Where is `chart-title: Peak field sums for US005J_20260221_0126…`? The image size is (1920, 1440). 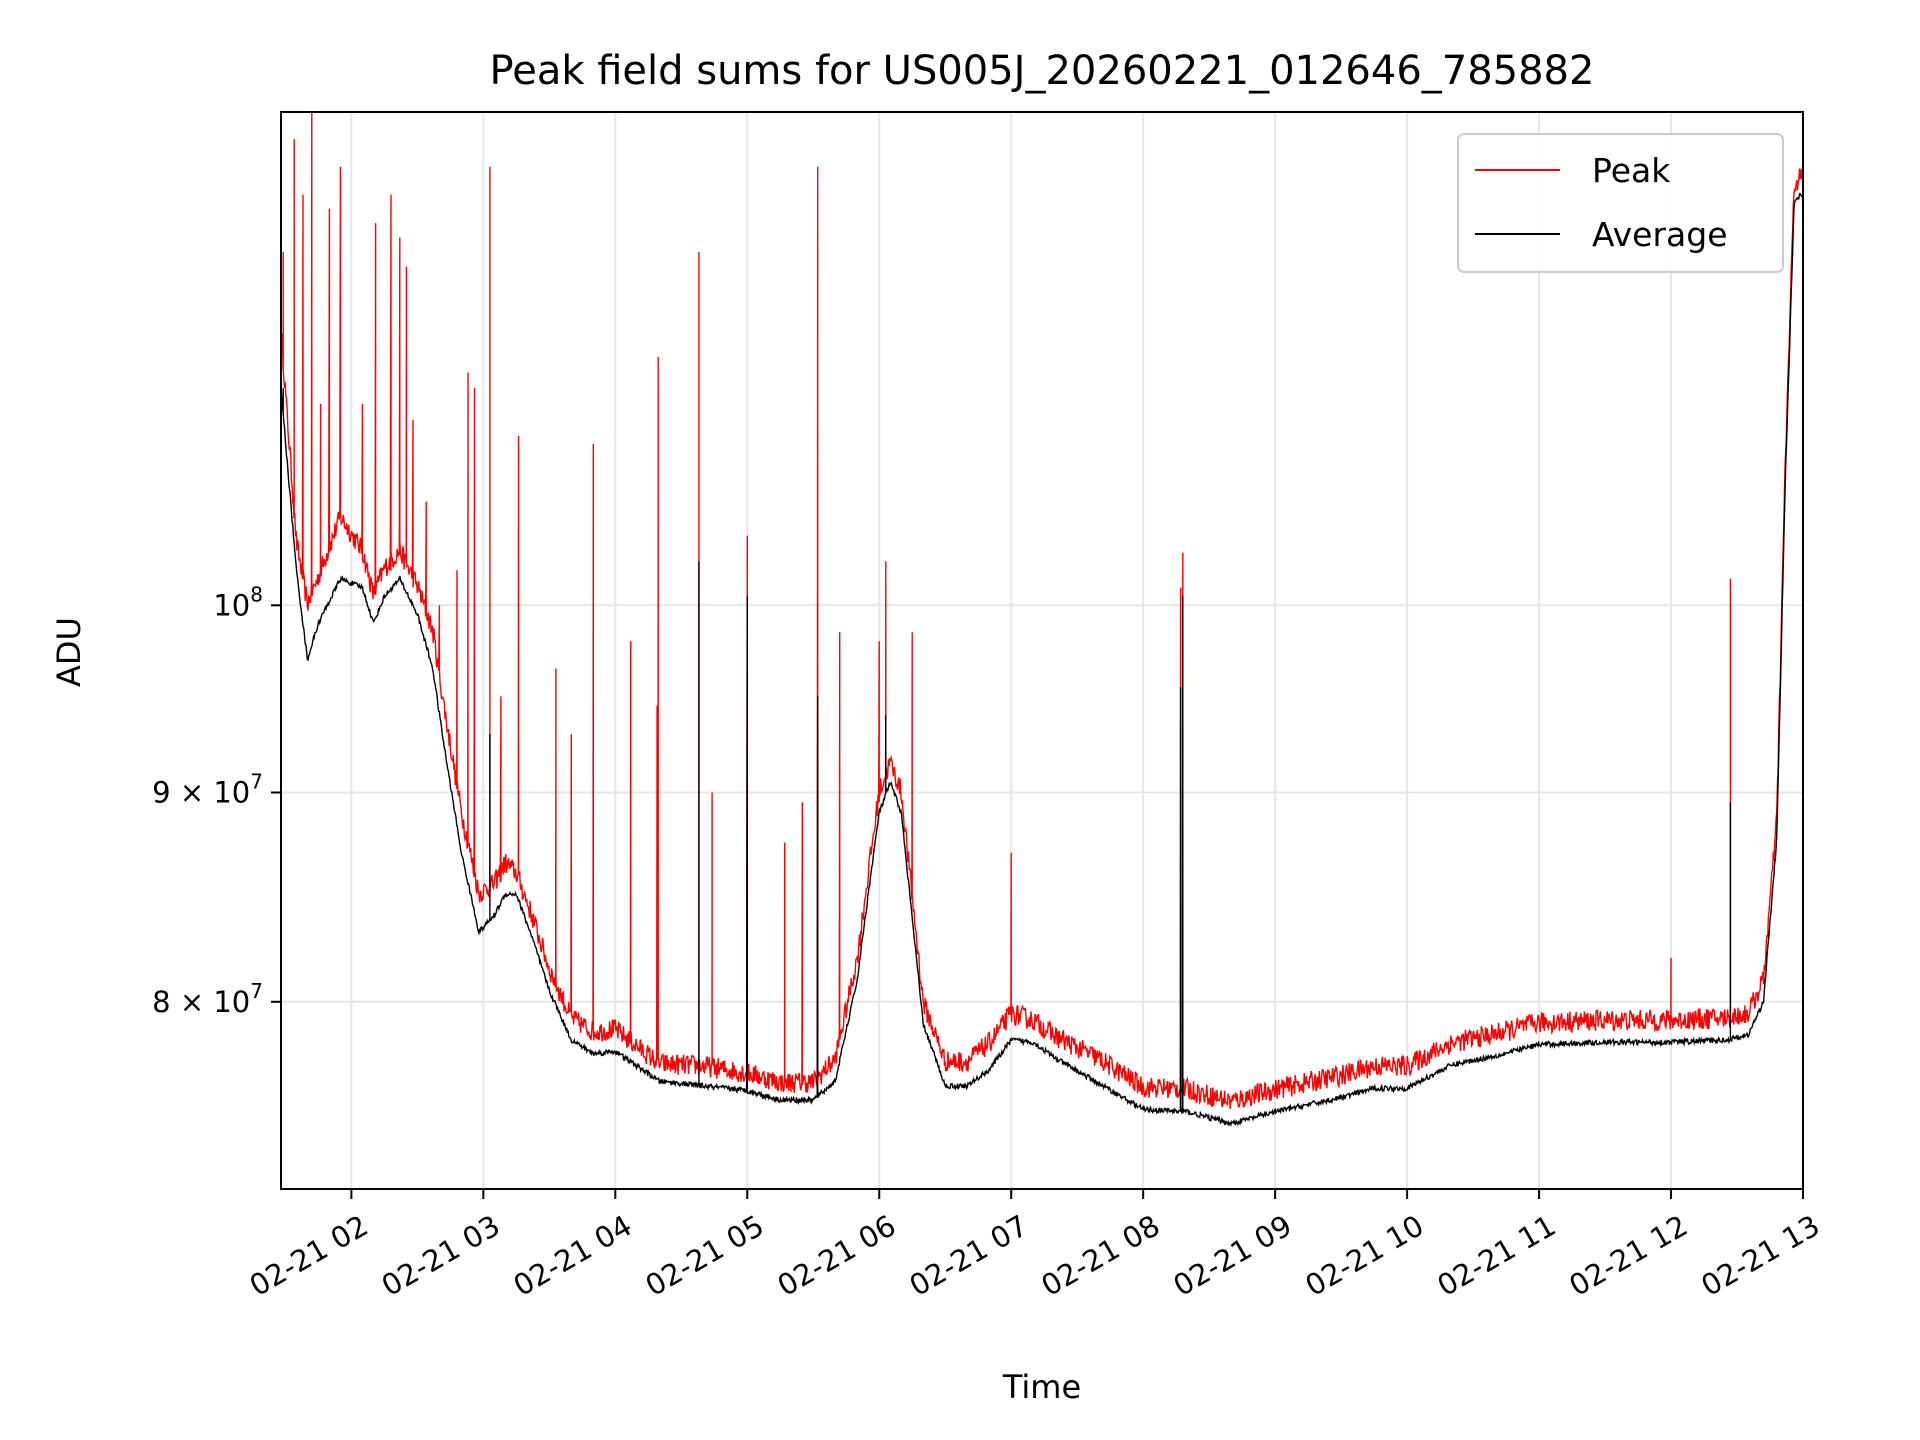 chart-title: Peak field sums for US005J_20260221_0126… is located at coordinates (1042, 71).